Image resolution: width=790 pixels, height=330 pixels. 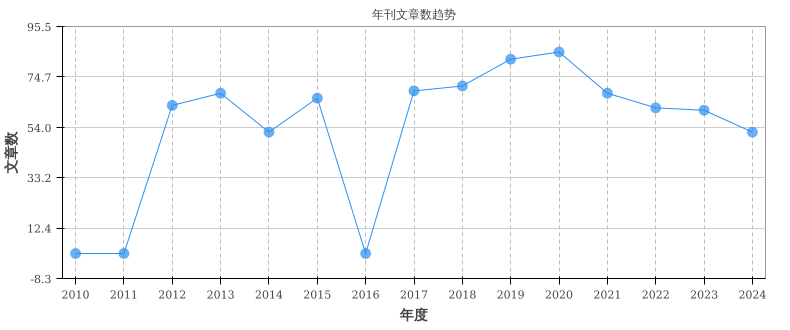 I want to click on x-tick-label: 2021, so click(x=607, y=295).